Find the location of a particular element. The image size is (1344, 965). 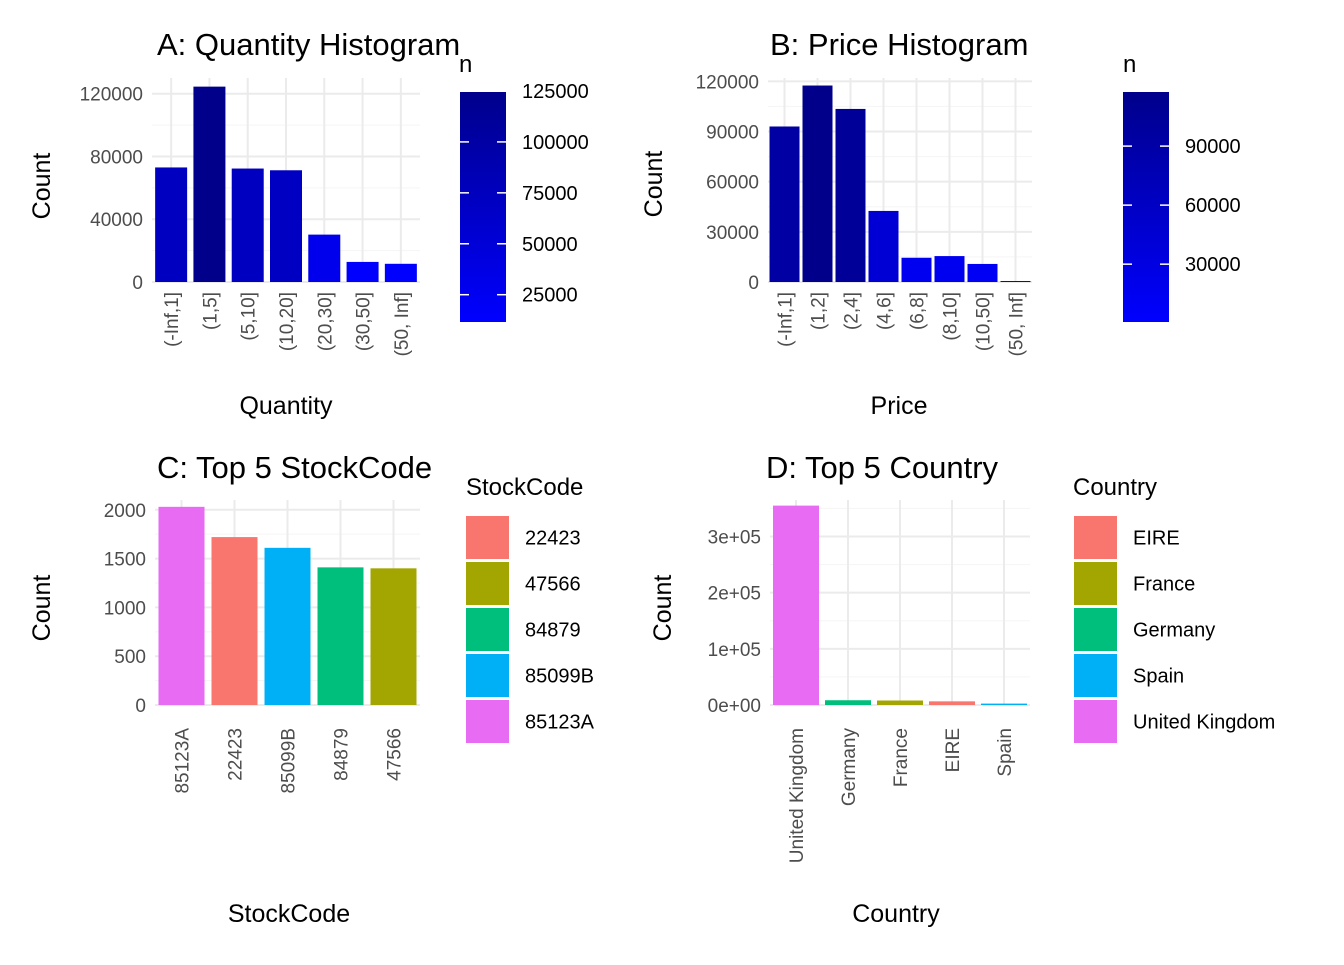

y-tick-label: 90000 is located at coordinates (732, 133).